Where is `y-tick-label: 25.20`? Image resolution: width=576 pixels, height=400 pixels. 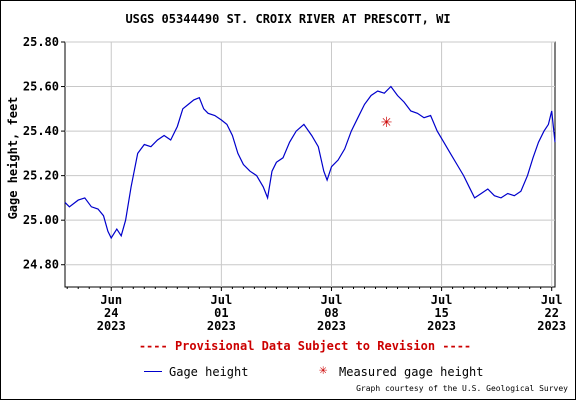 y-tick-label: 25.20 is located at coordinates (41, 176).